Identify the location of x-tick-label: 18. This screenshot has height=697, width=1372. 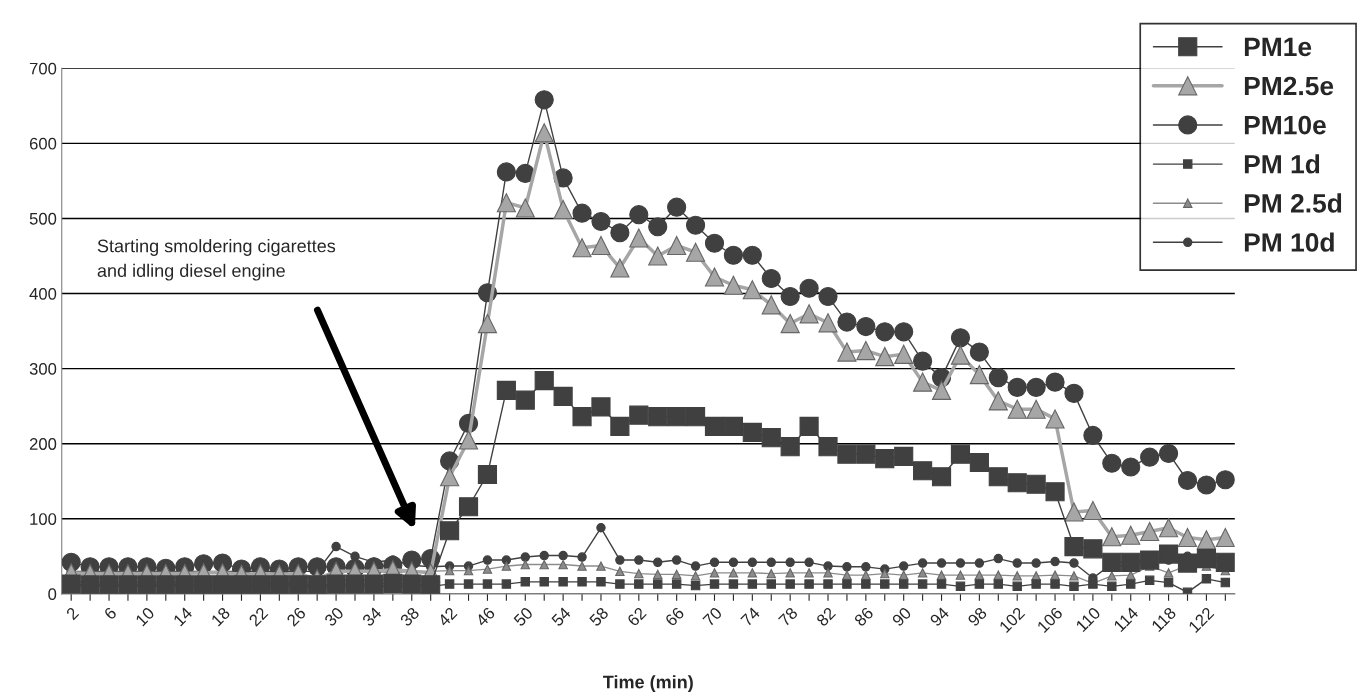
(220, 616).